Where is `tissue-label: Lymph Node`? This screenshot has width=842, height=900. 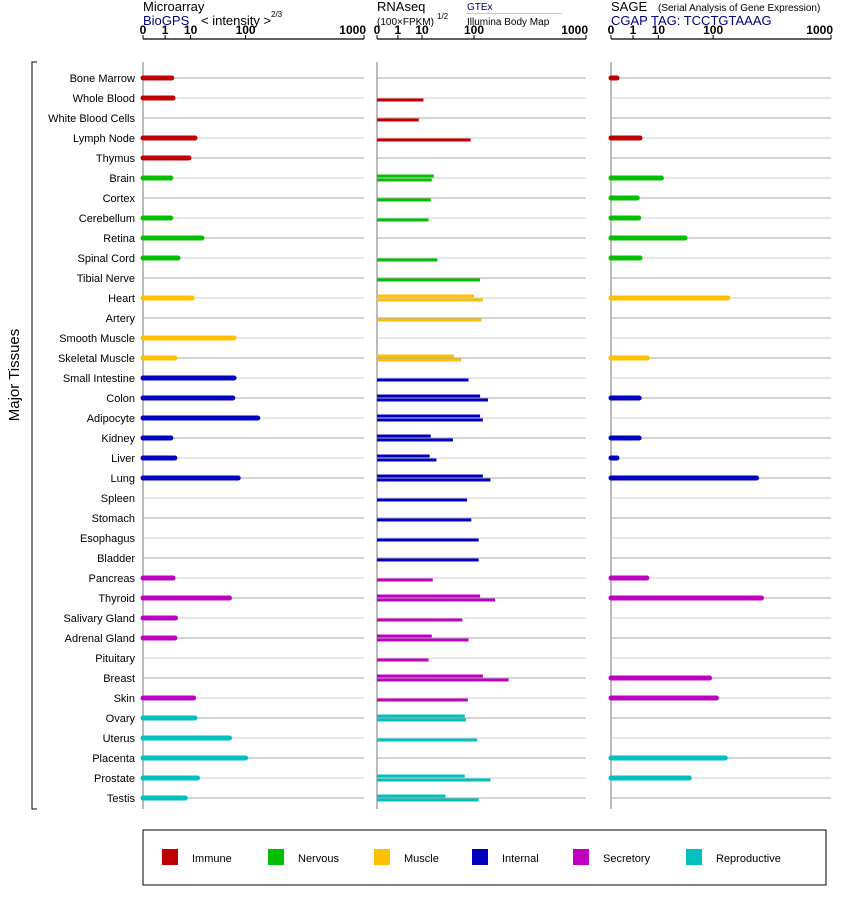
tissue-label: Lymph Node is located at coordinates (104, 139).